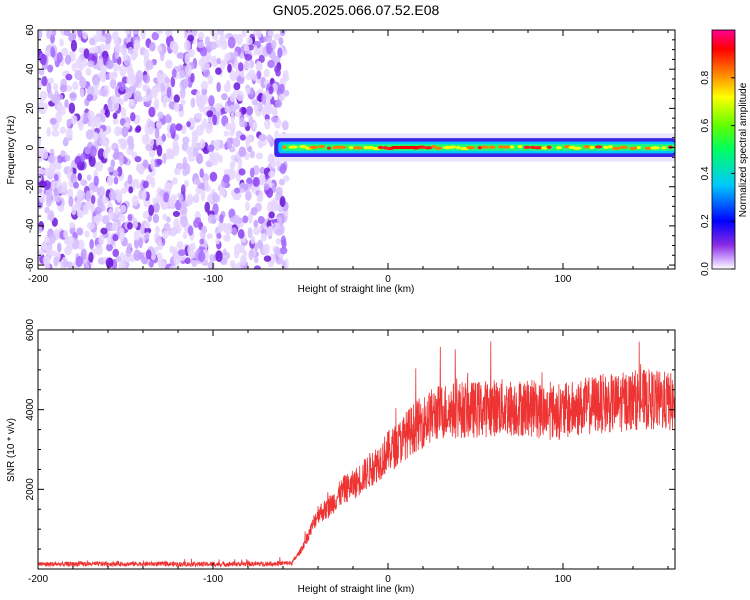 The width and height of the screenshot is (750, 600). Describe the element at coordinates (474, 147) in the screenshot. I see `signal-band` at that location.